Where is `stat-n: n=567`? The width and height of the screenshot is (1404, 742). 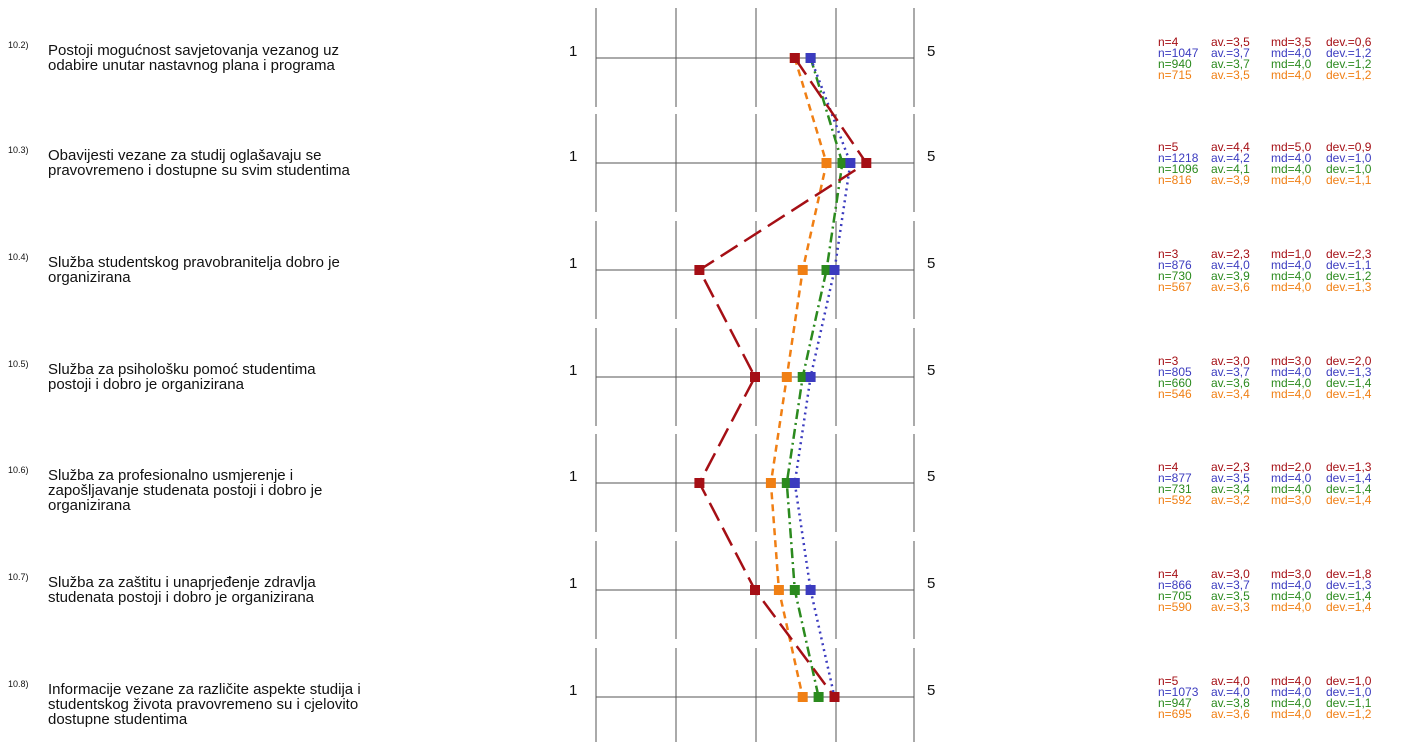 stat-n: n=567 is located at coordinates (1175, 287).